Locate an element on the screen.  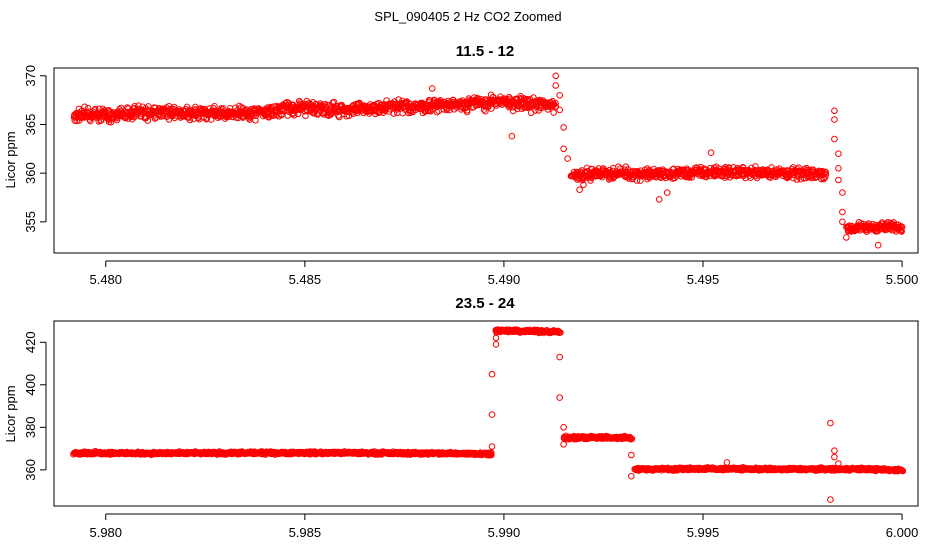
panel-title-top: 11.5 - 12 is located at coordinates (485, 51).